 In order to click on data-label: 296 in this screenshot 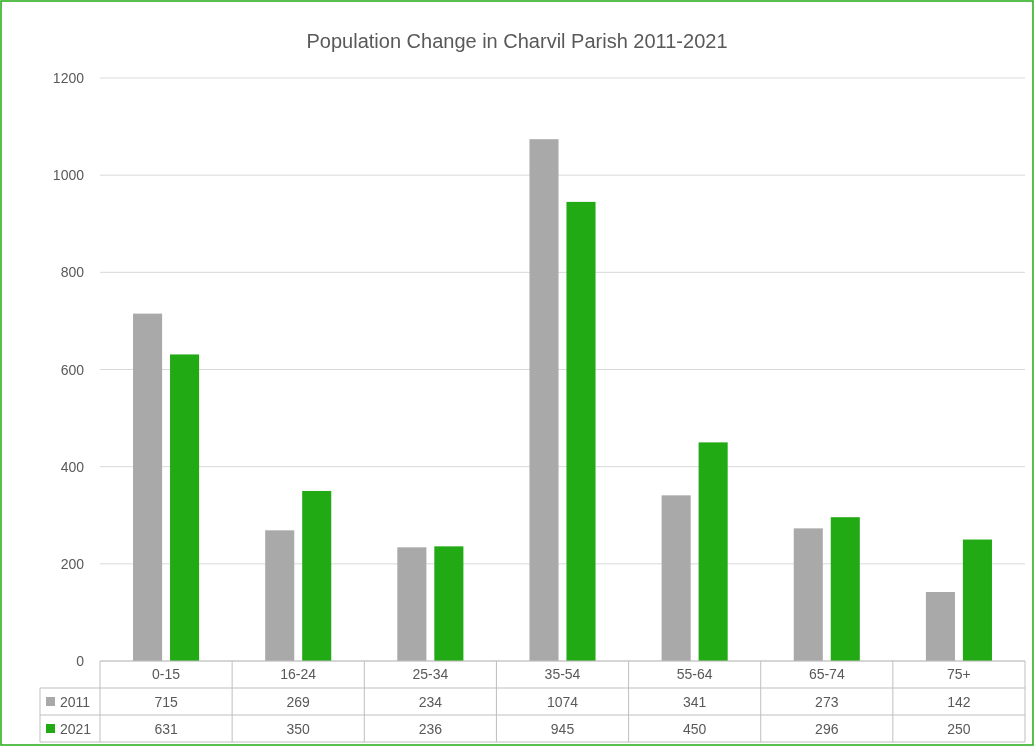, I will do `click(827, 729)`.